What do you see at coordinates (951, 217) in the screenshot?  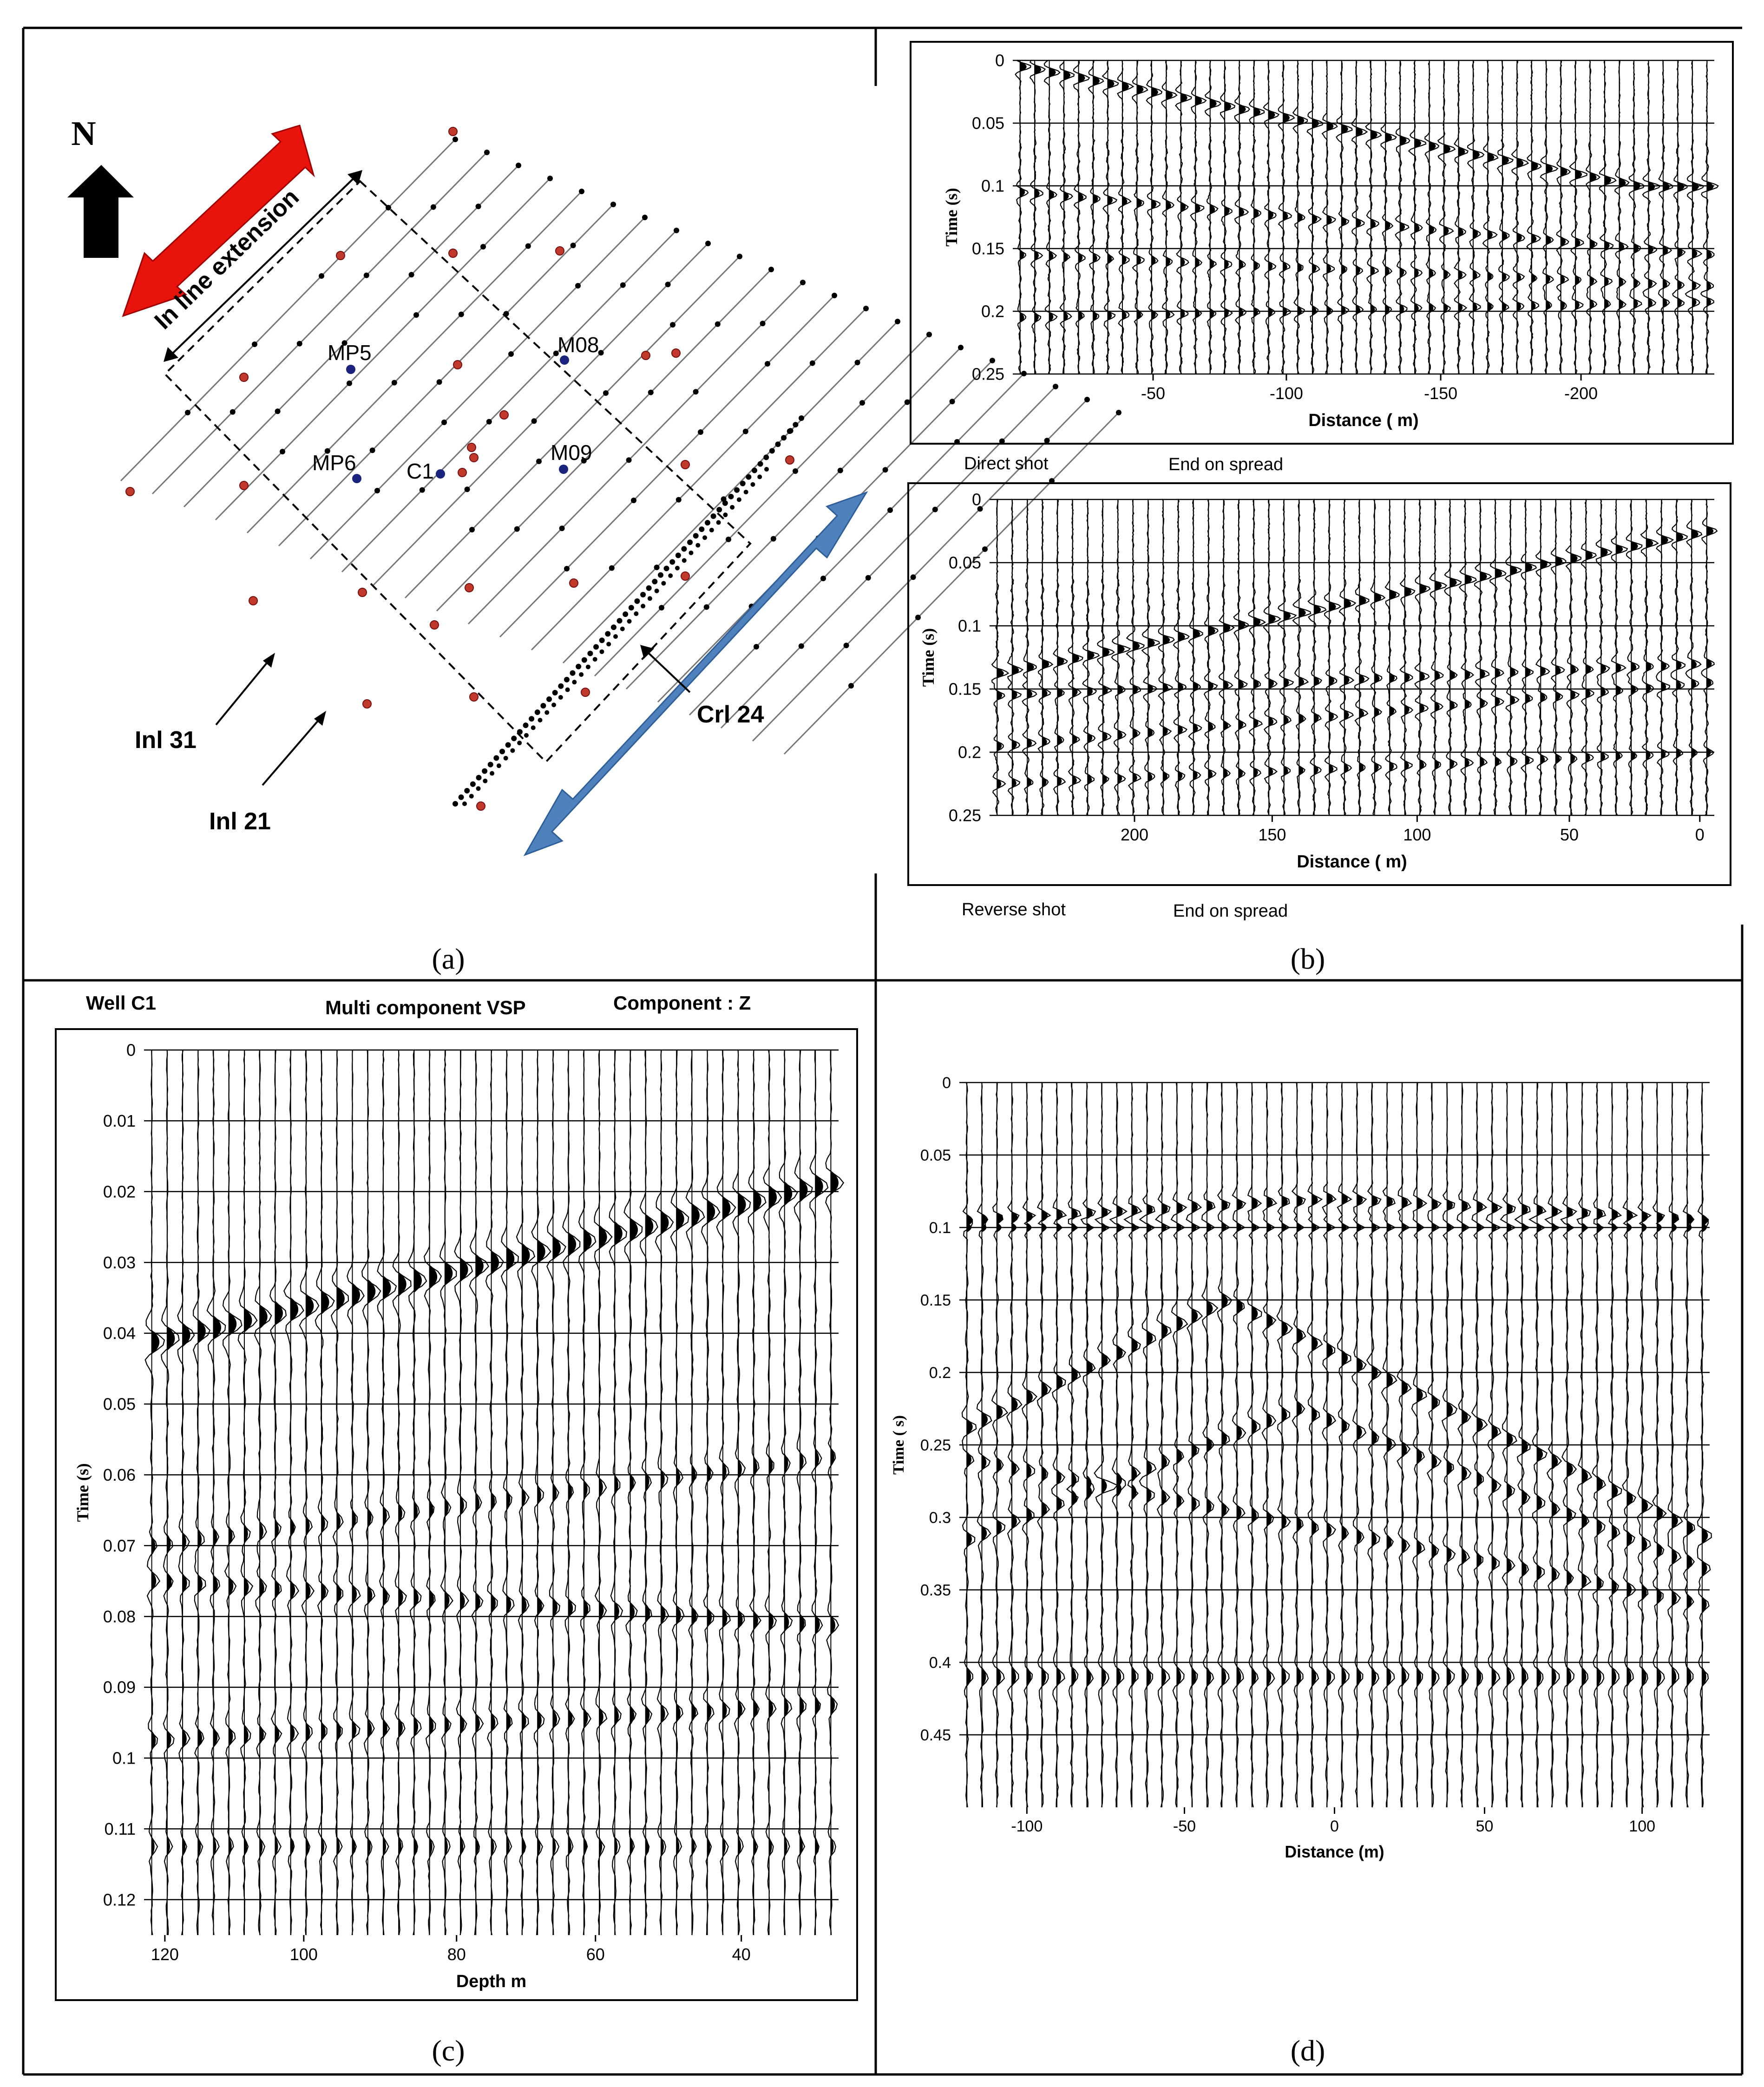 I see `y-axis-label: Time (s)` at bounding box center [951, 217].